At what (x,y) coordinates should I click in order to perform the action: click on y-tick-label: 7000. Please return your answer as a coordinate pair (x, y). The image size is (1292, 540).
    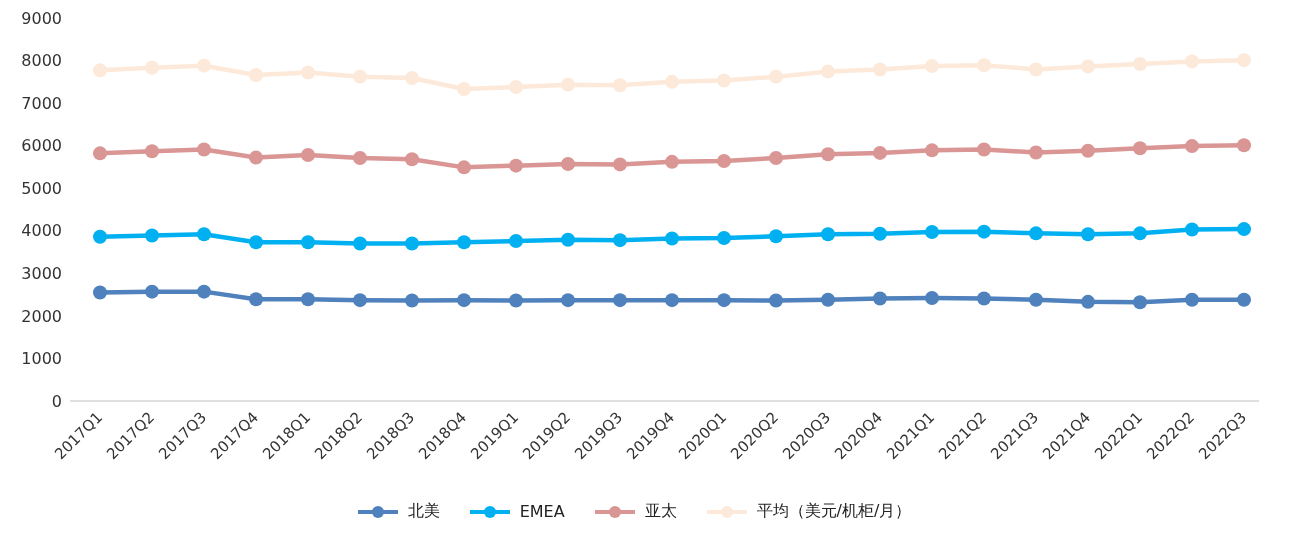
    Looking at the image, I should click on (41, 103).